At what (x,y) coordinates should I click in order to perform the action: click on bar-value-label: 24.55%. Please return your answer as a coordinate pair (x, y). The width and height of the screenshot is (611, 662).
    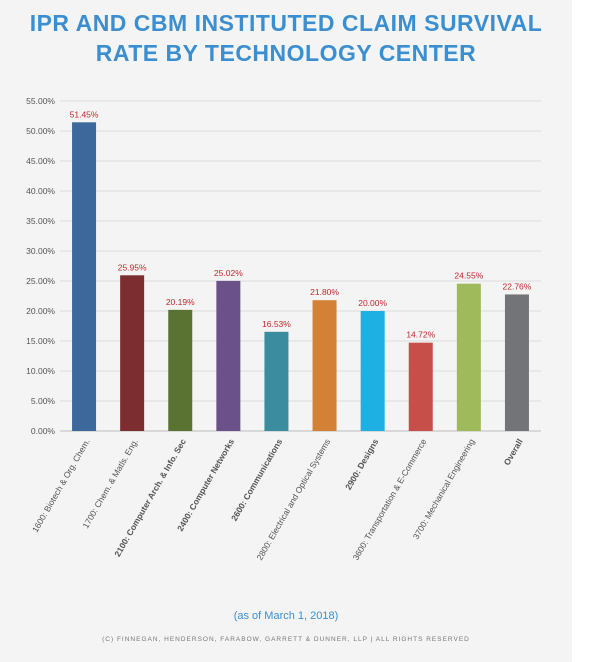
    Looking at the image, I should click on (468, 276).